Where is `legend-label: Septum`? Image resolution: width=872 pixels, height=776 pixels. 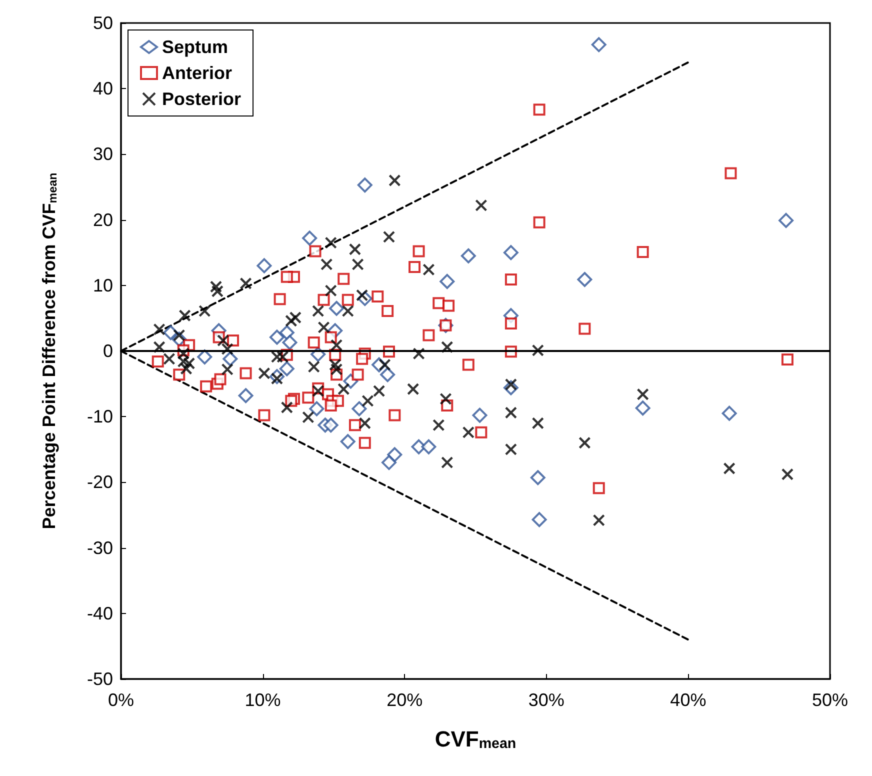
legend-label: Septum is located at coordinates (195, 47).